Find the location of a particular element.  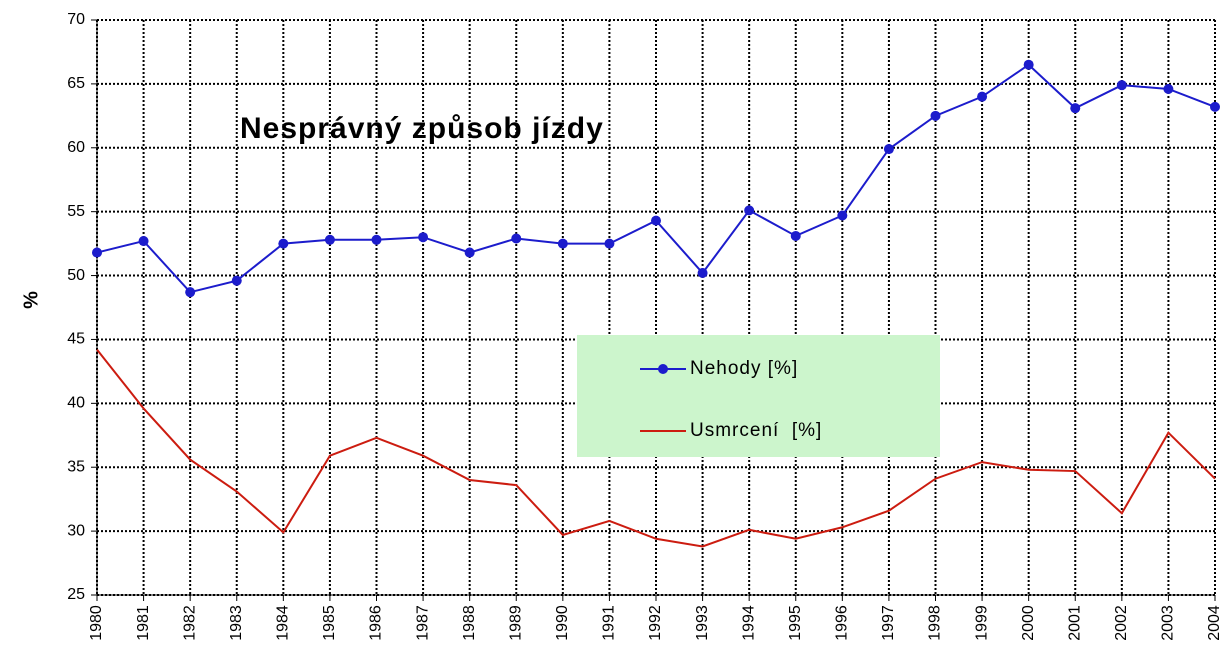

x-tick-label: 1992 is located at coordinates (655, 623).